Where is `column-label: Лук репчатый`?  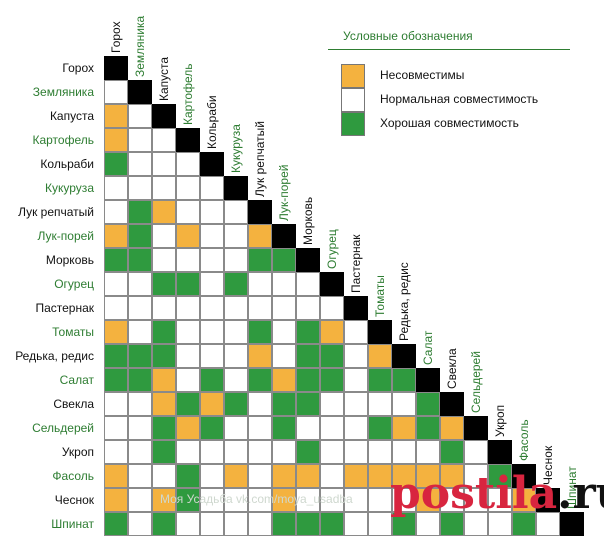
column-label: Лук репчатый is located at coordinates (260, 159).